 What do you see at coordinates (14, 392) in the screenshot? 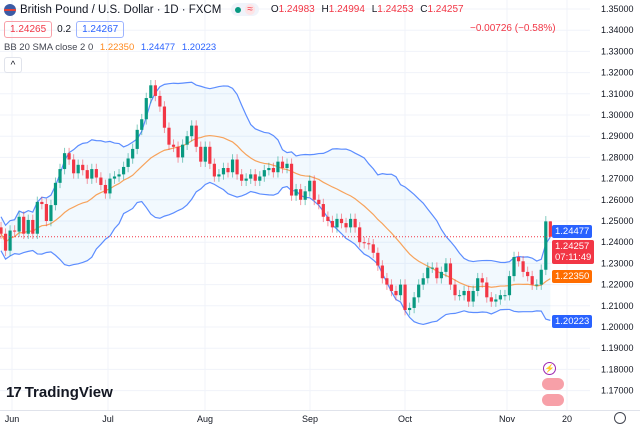
I see `tradingview-logo-icon: 17` at bounding box center [14, 392].